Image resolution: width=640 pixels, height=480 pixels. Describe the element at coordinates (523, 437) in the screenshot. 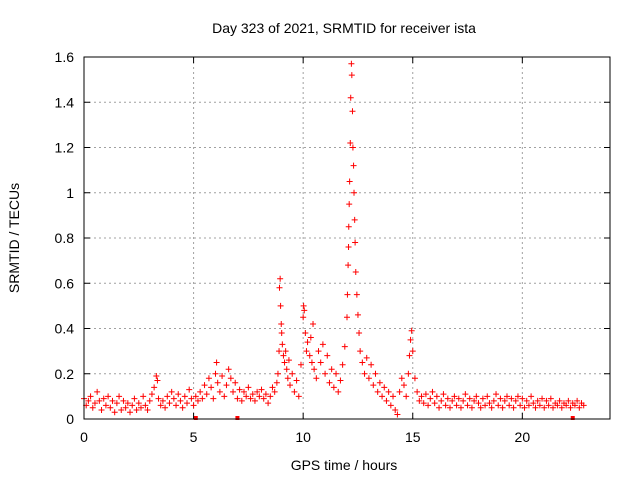

I see `x-tick-label: 20` at that location.